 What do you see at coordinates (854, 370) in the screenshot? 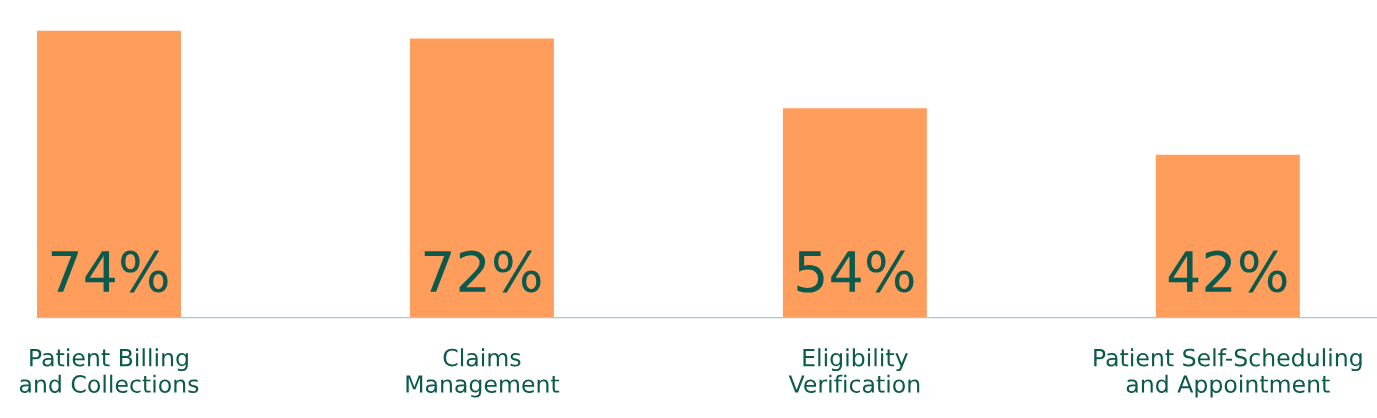
I see `x-tick-label: Eligibility Verification` at bounding box center [854, 370].